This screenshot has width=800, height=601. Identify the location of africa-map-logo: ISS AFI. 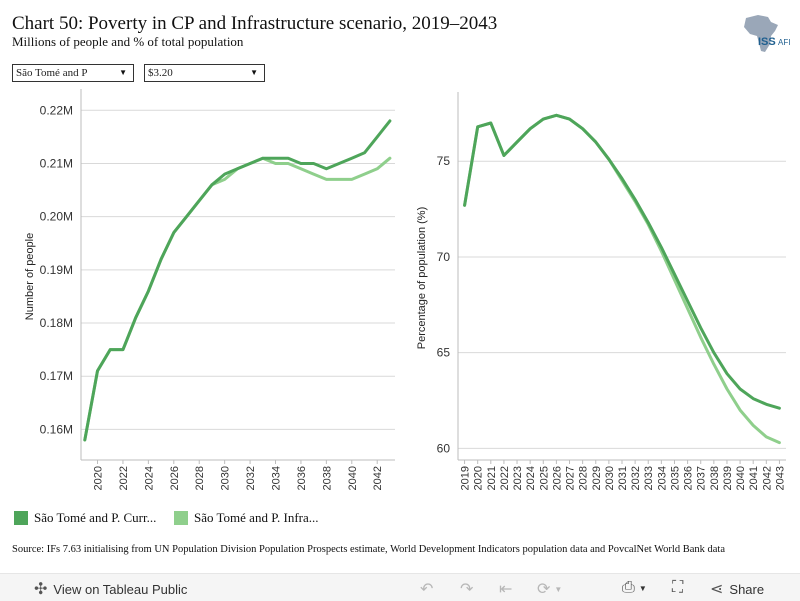
(767, 33).